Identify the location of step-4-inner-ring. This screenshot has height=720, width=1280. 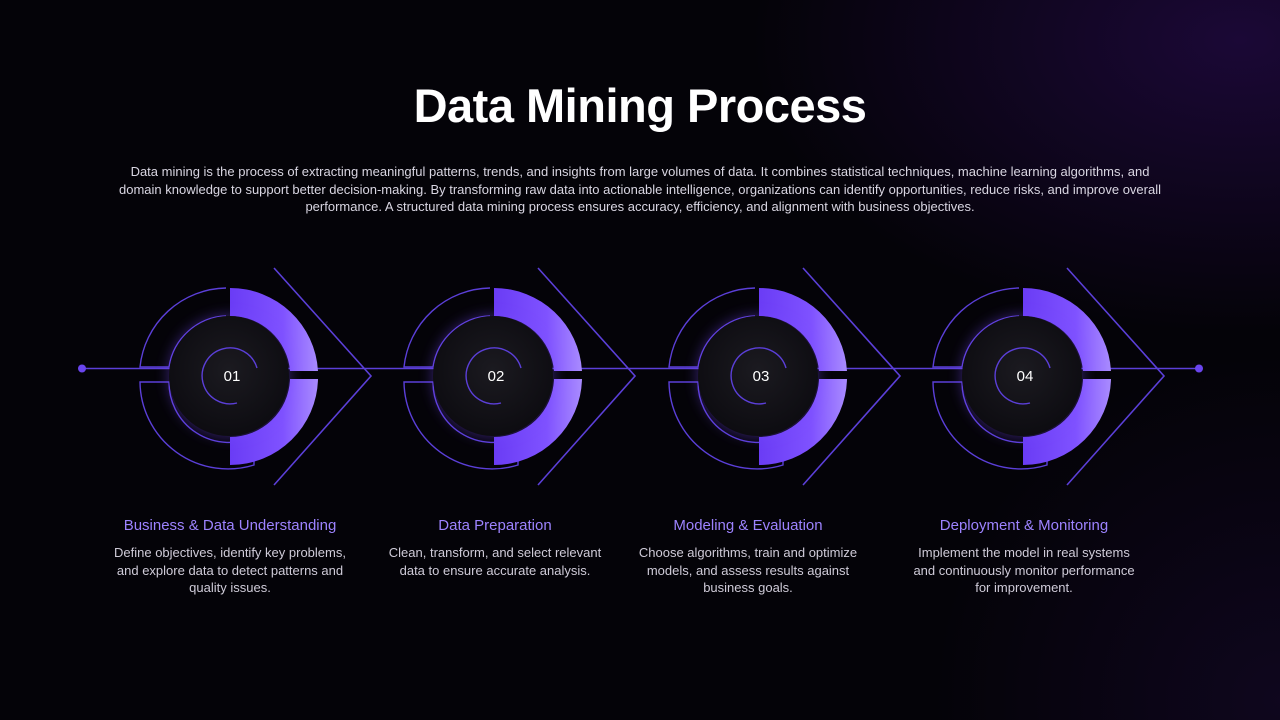
(1022, 376).